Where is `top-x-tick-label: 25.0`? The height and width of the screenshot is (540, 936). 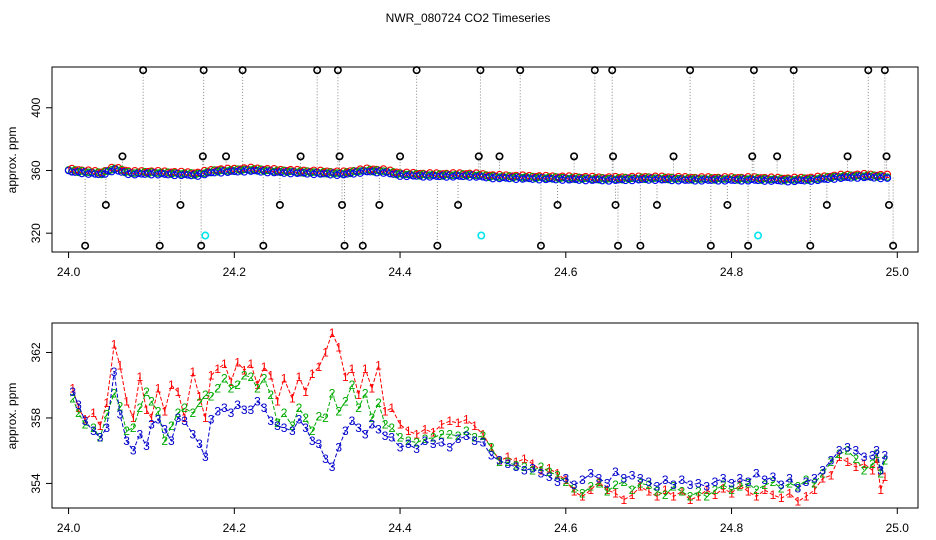
top-x-tick-label: 25.0 is located at coordinates (898, 272).